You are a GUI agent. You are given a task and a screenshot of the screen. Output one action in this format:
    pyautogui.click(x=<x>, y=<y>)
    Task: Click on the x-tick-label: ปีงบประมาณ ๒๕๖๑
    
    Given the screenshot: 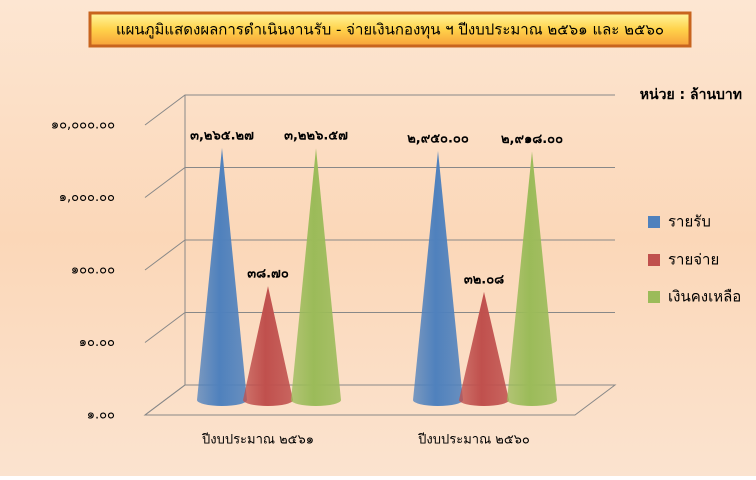 What is the action you would take?
    pyautogui.click(x=257, y=440)
    